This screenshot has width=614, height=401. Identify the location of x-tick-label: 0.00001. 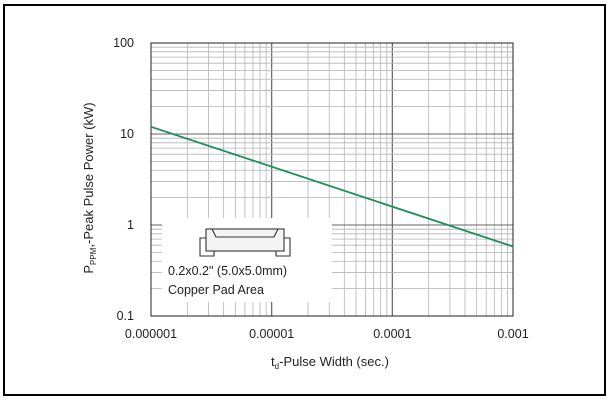
(271, 334).